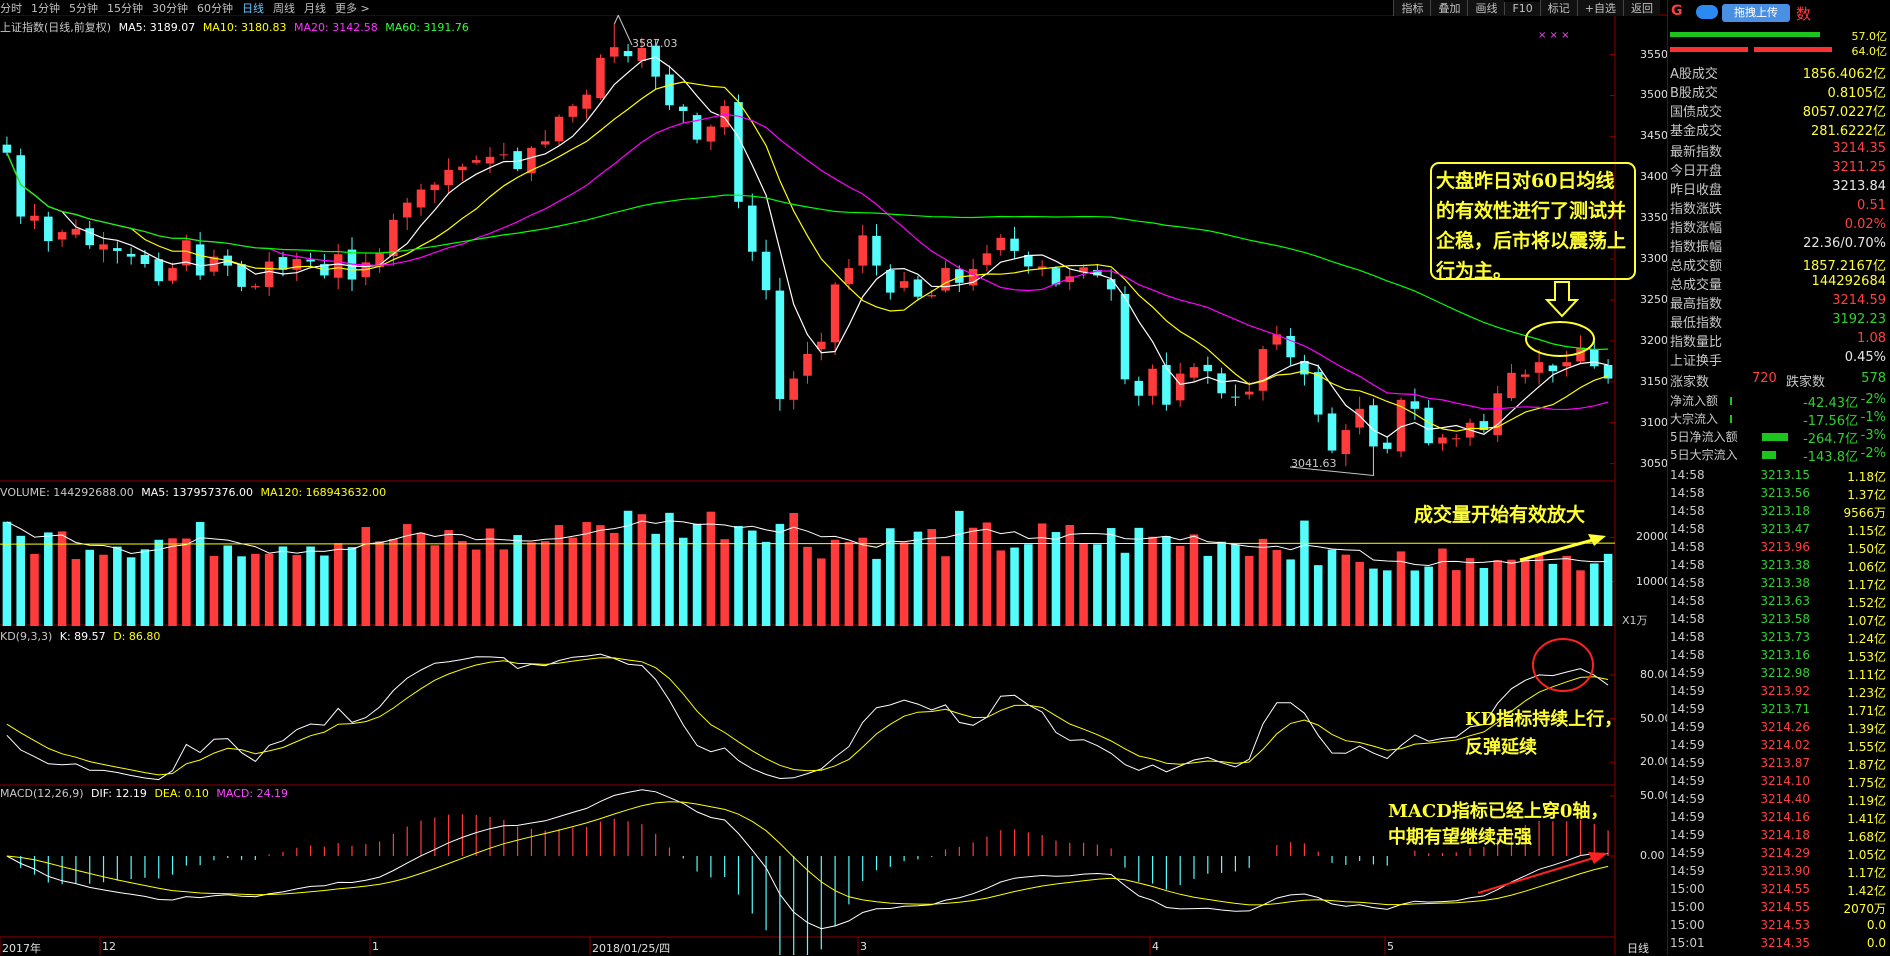 This screenshot has height=956, width=1890. Describe the element at coordinates (11, 8) in the screenshot. I see `timeframe-tab-0: 分时` at that location.